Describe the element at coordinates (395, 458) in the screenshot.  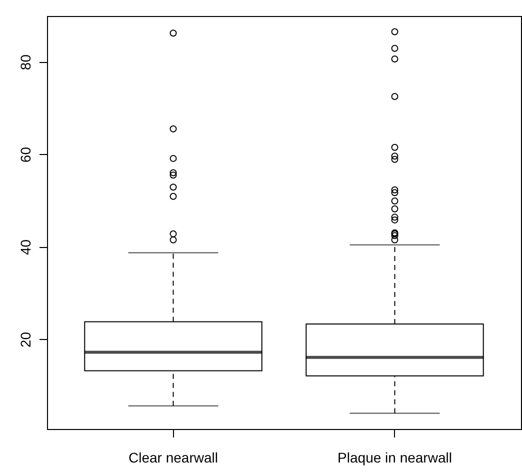
I see `x-tick-label: Plaque in nearwall` at that location.